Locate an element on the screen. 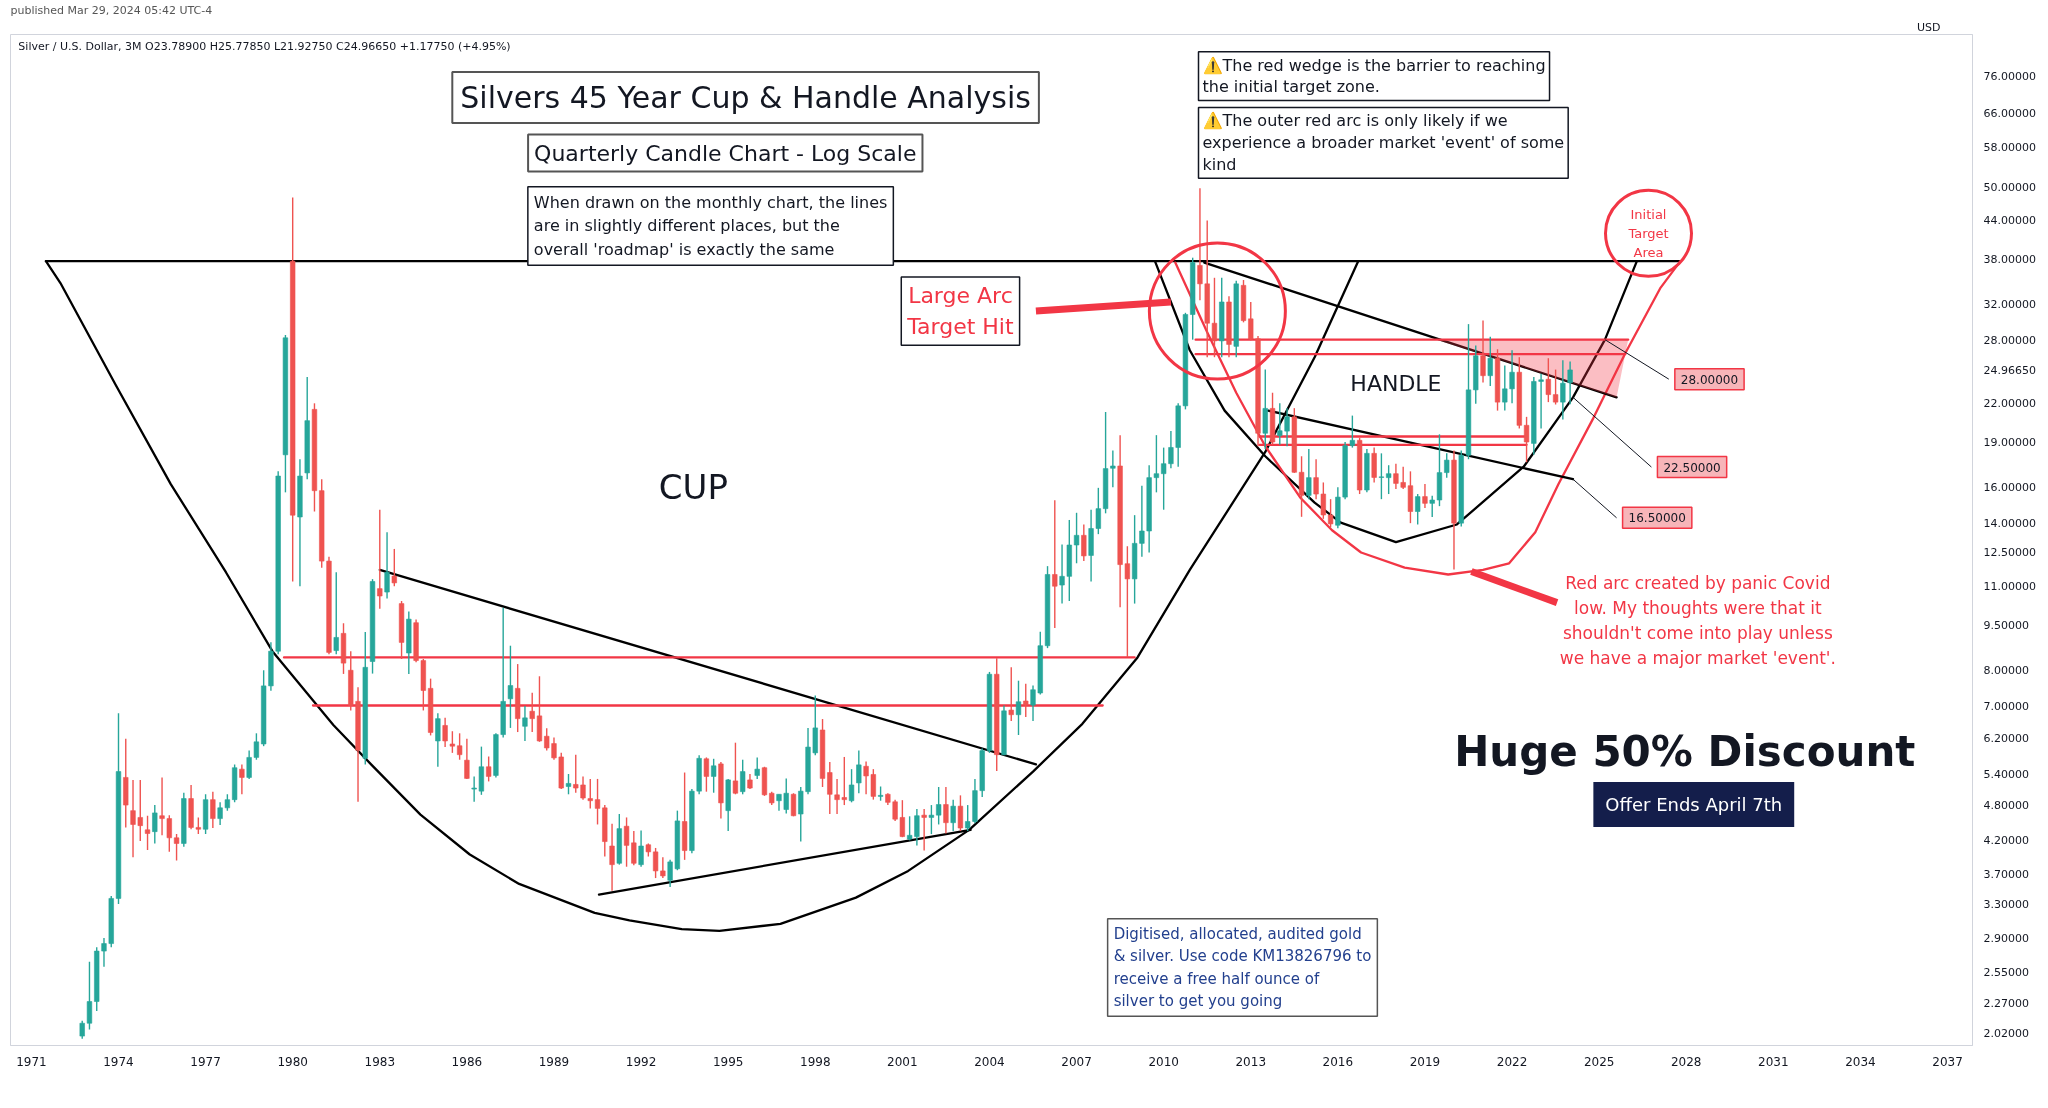  y-tick-label: 76.00000 is located at coordinates (2009, 77).